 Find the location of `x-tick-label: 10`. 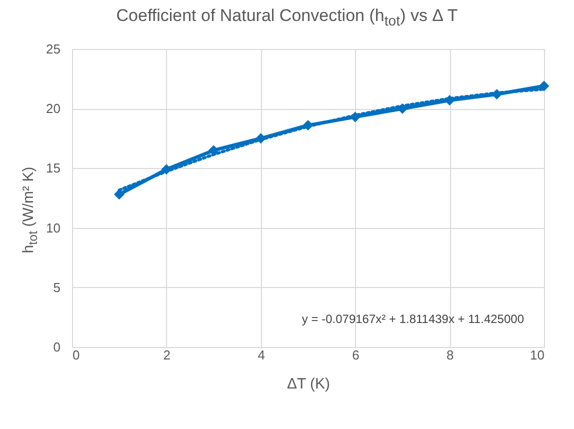

x-tick-label: 10 is located at coordinates (537, 355).